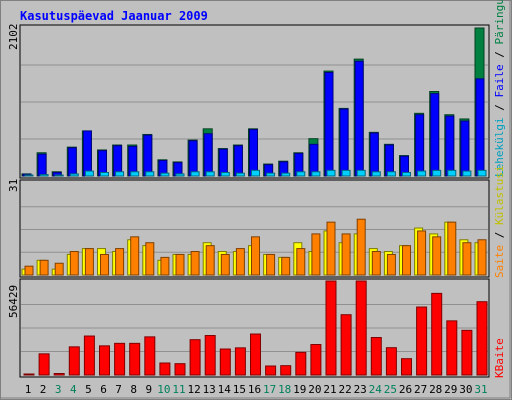  I want to click on day-label: 23, so click(360, 389).